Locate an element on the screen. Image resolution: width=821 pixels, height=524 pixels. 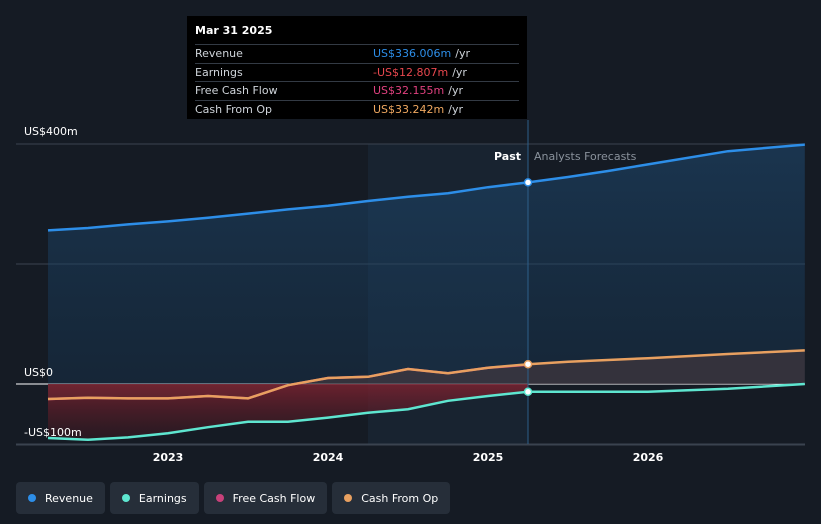
legend-label: Free Cash Flow is located at coordinates (274, 498).